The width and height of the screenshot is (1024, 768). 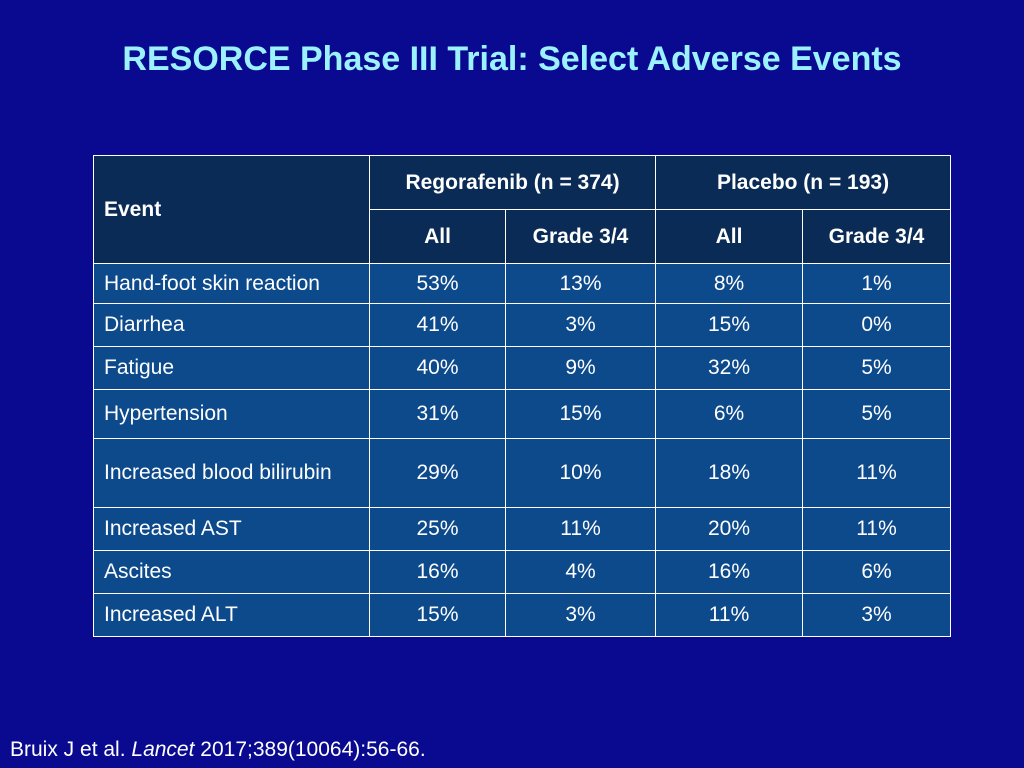 I want to click on table-row: Increased ALT 15% 3% 11% 3%, so click(x=522, y=615).